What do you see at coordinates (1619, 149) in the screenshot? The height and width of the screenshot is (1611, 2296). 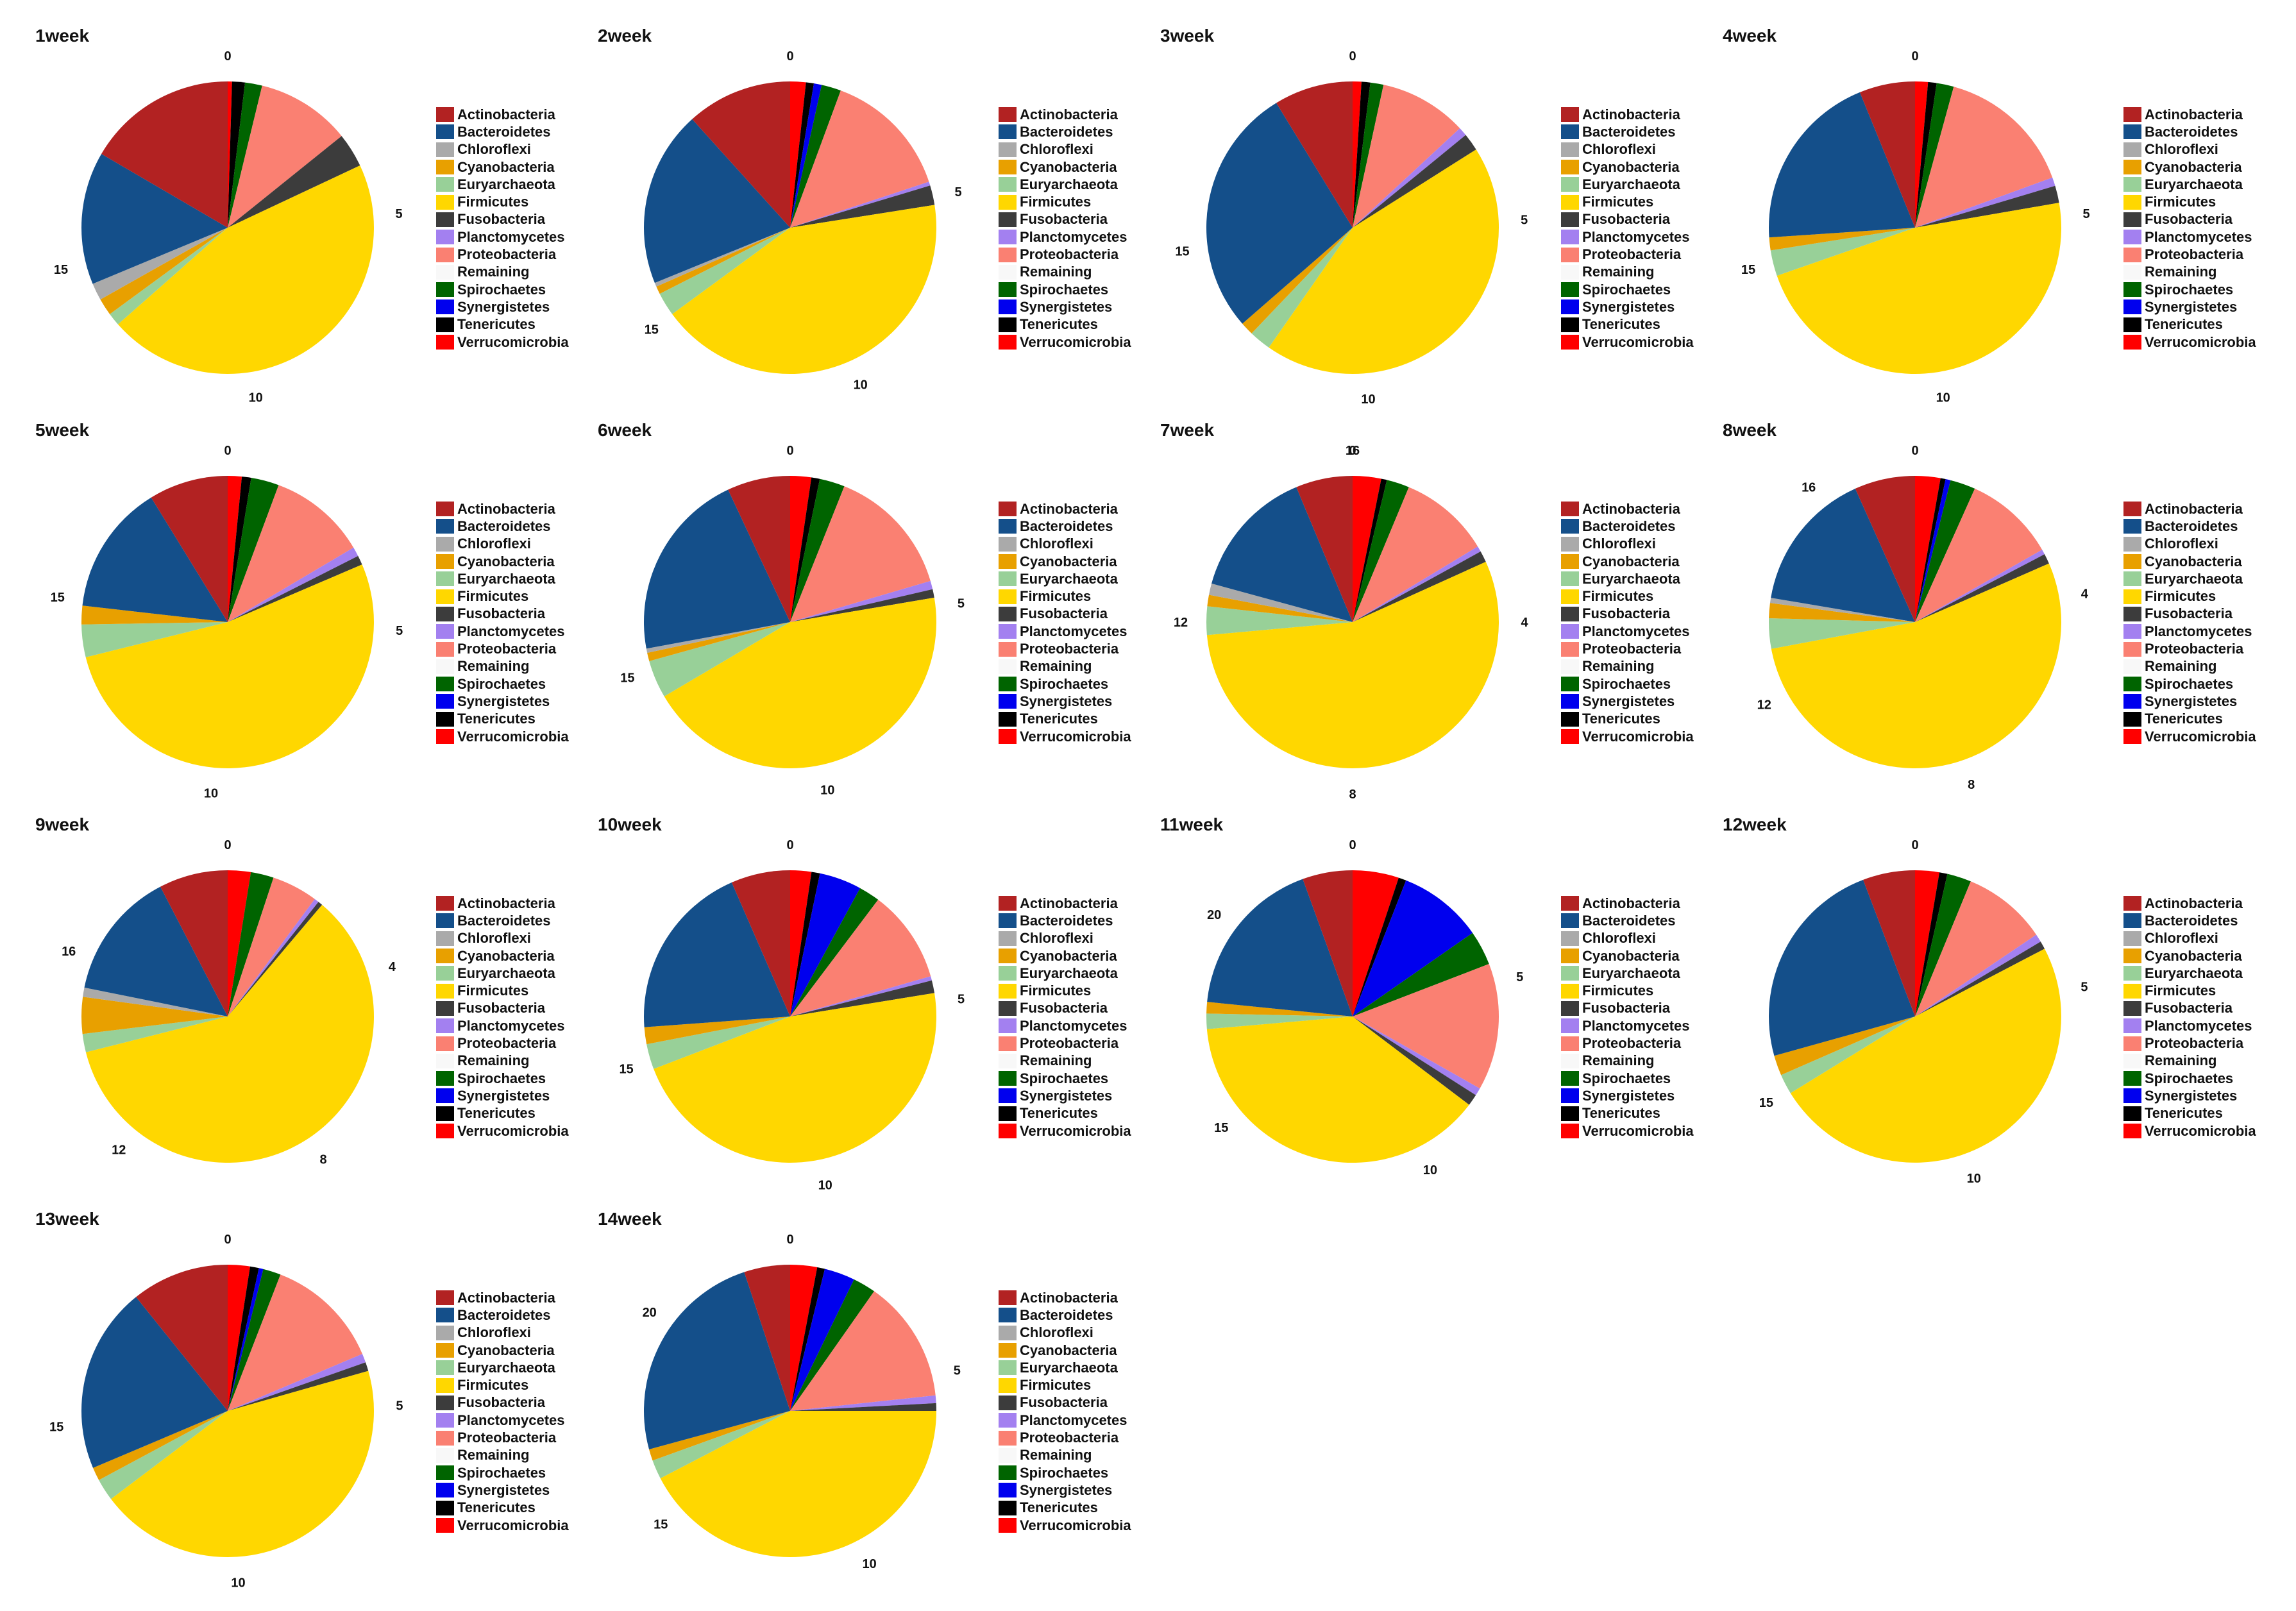 I see `legend-label: Chloroflexi` at bounding box center [1619, 149].